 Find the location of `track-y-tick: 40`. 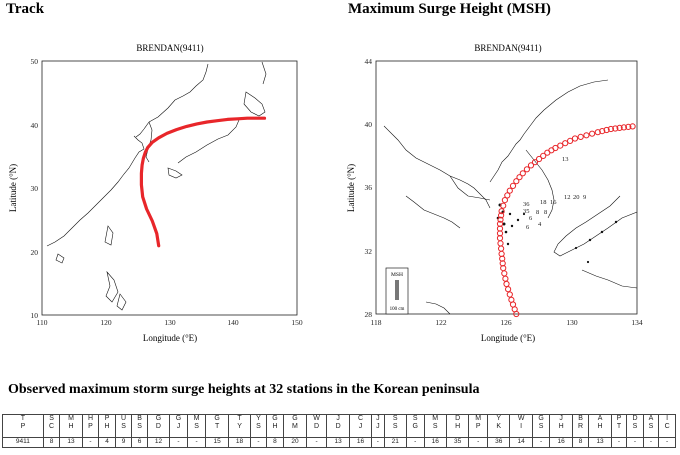

track-y-tick: 40 is located at coordinates (35, 125).